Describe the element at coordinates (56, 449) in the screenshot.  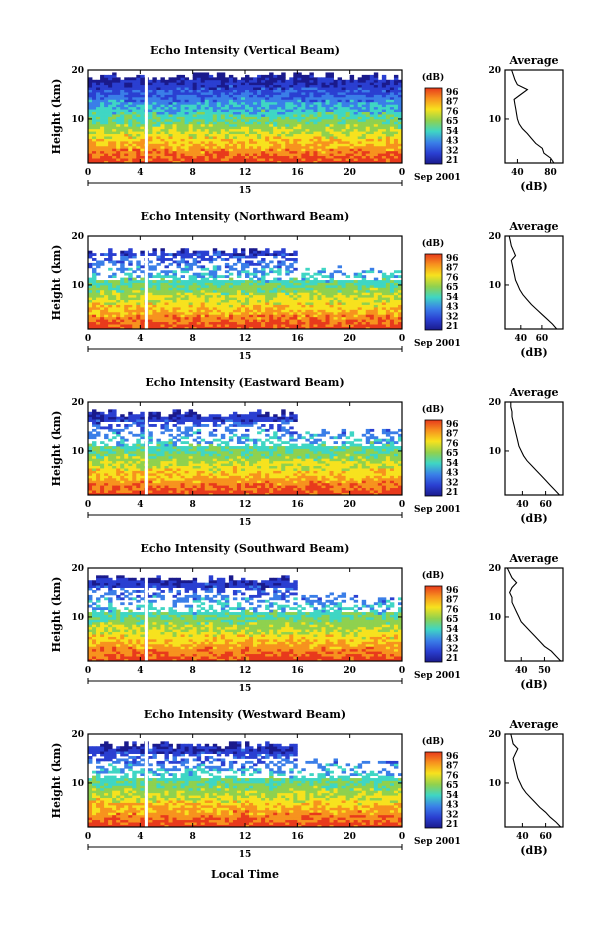
I see `y-axis-label: Height (km)` at that location.